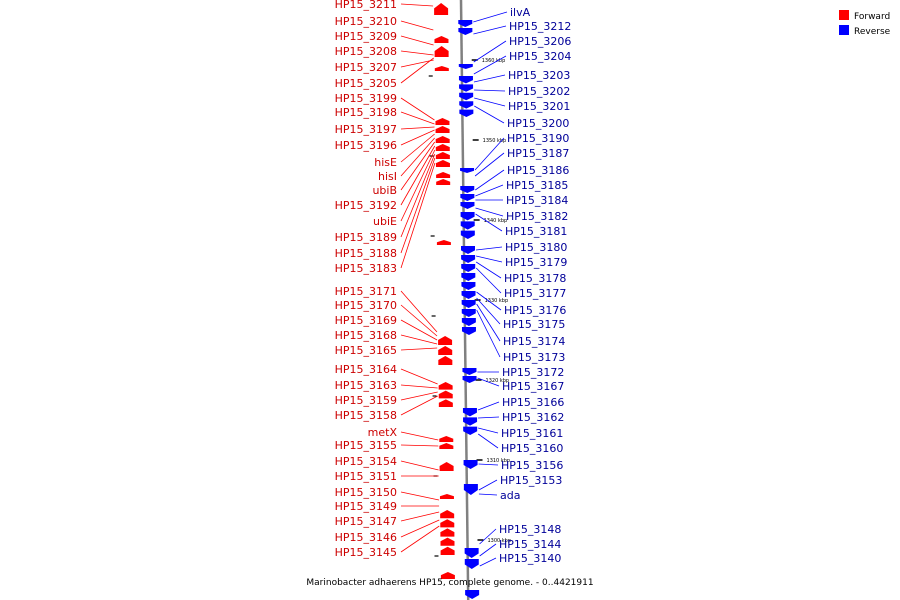 The width and height of the screenshot is (900, 600). What do you see at coordinates (540, 56) in the screenshot?
I see `reverse-gene-label: HP15_3204` at bounding box center [540, 56].